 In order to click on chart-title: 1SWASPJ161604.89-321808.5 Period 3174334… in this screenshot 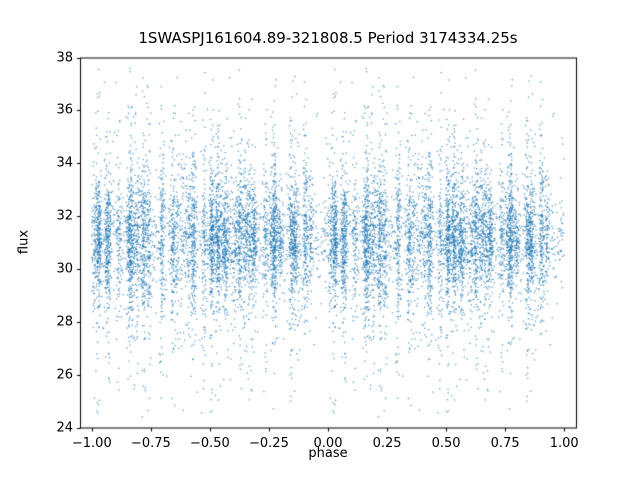, I will do `click(328, 38)`.